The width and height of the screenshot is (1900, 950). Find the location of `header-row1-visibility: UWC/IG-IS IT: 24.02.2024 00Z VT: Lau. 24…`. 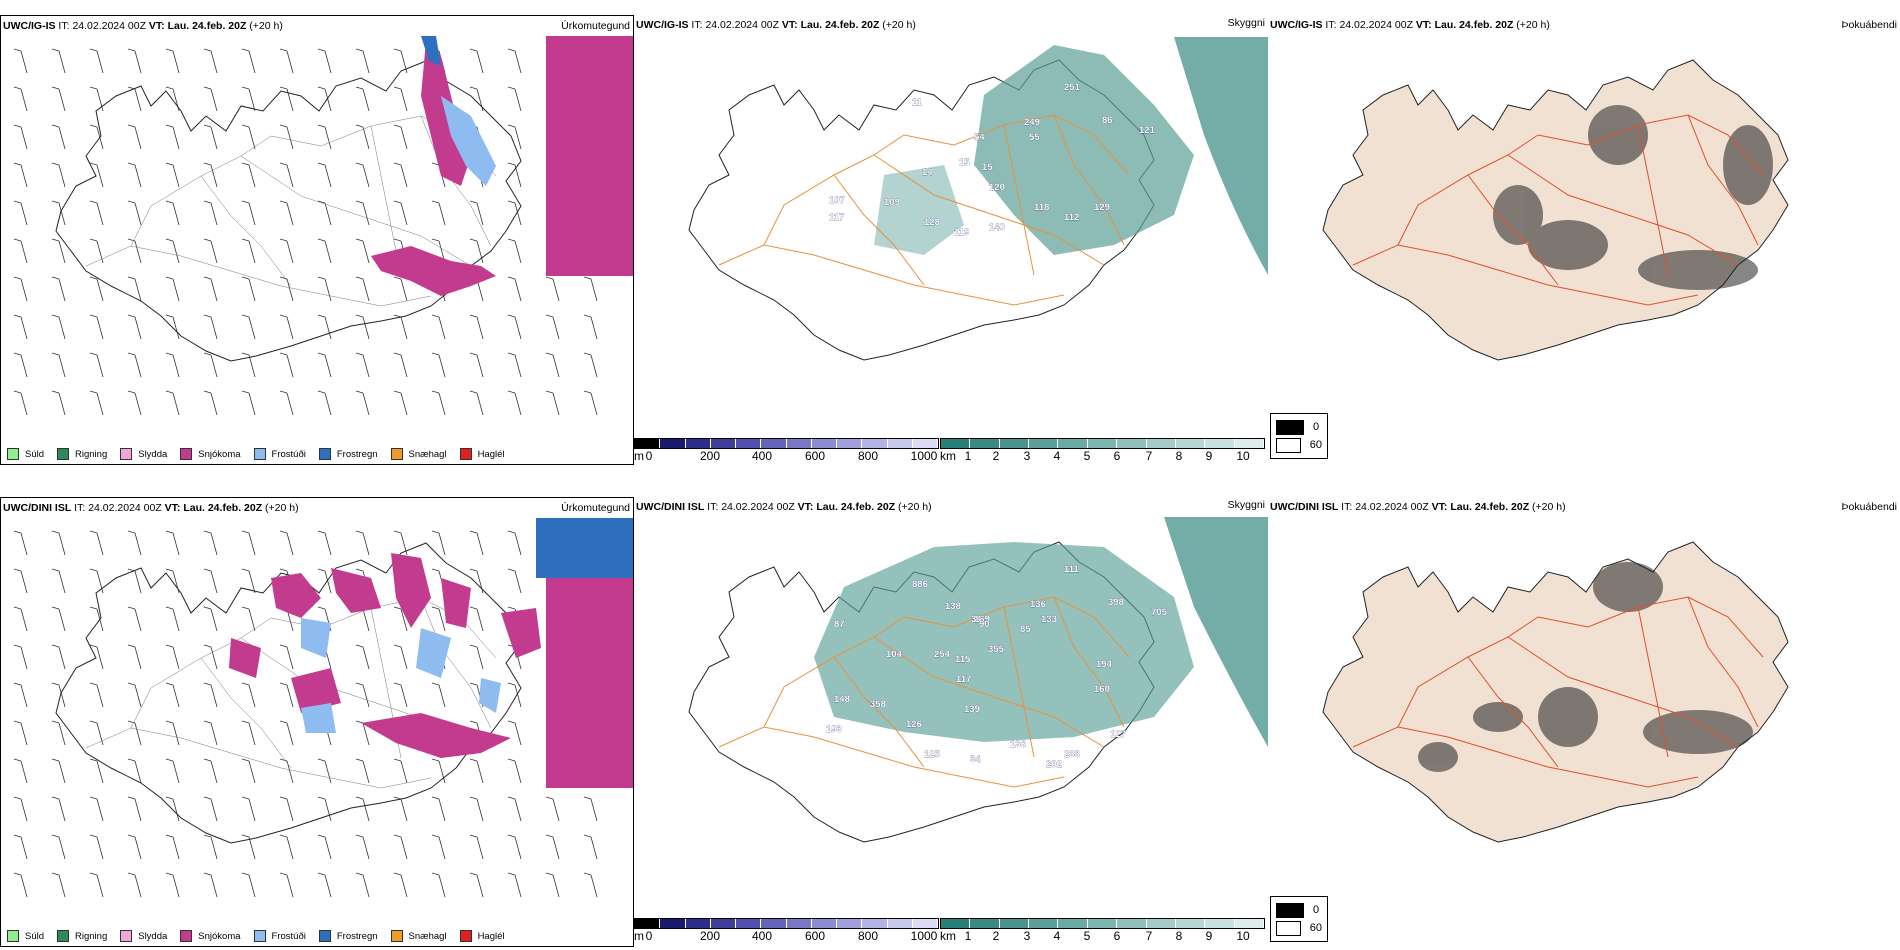

header-row1-visibility: UWC/IG-IS IT: 24.02.2024 00Z VT: Lau. 24… is located at coordinates (776, 25).